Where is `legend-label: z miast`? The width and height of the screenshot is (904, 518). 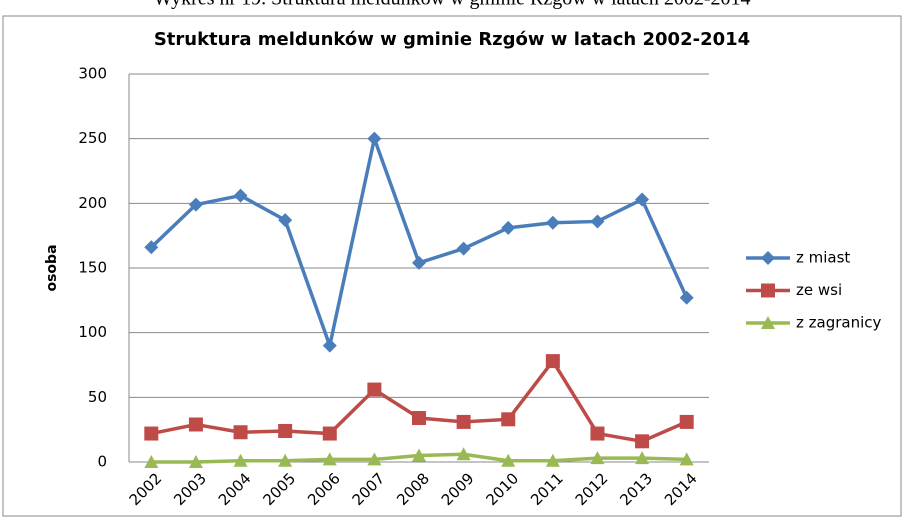 legend-label: z miast is located at coordinates (823, 258).